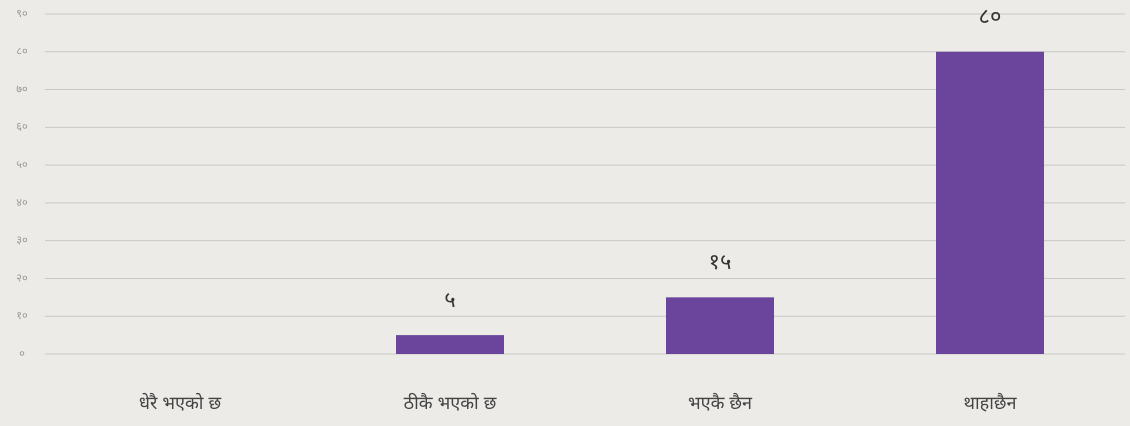 The height and width of the screenshot is (426, 1130). Describe the element at coordinates (991, 402) in the screenshot. I see `x-tick-label: थाहाछैन` at that location.